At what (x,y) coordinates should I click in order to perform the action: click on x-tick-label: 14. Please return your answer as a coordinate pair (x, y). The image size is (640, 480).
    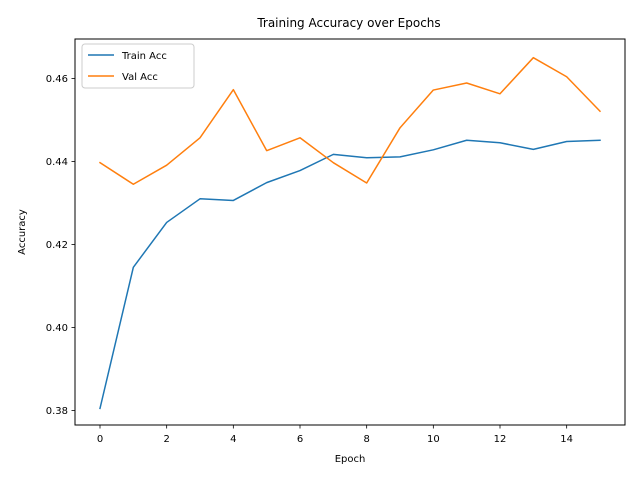
    Looking at the image, I should click on (566, 439).